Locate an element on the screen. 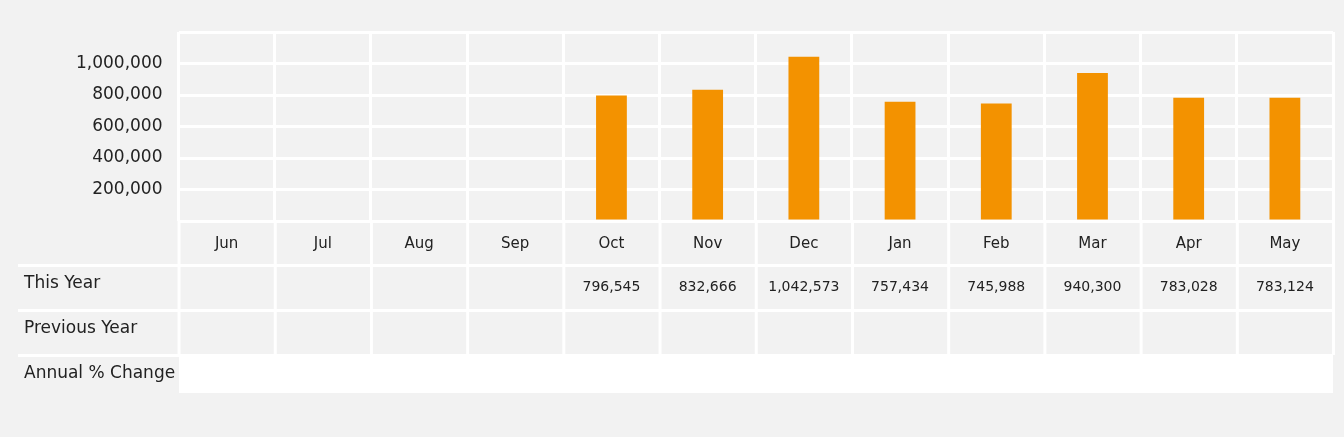 This screenshot has width=1344, height=437. y-tick-label: 200,000 is located at coordinates (127, 187).